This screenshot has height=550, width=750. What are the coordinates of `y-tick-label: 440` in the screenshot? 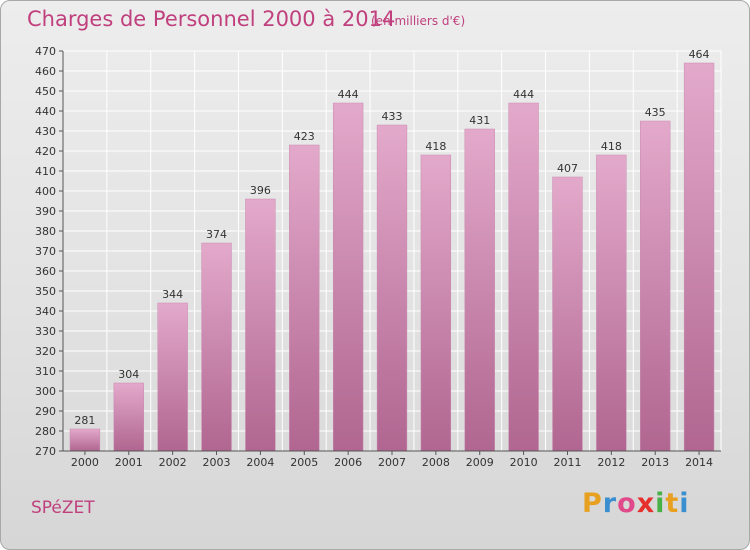 It's located at (45, 111).